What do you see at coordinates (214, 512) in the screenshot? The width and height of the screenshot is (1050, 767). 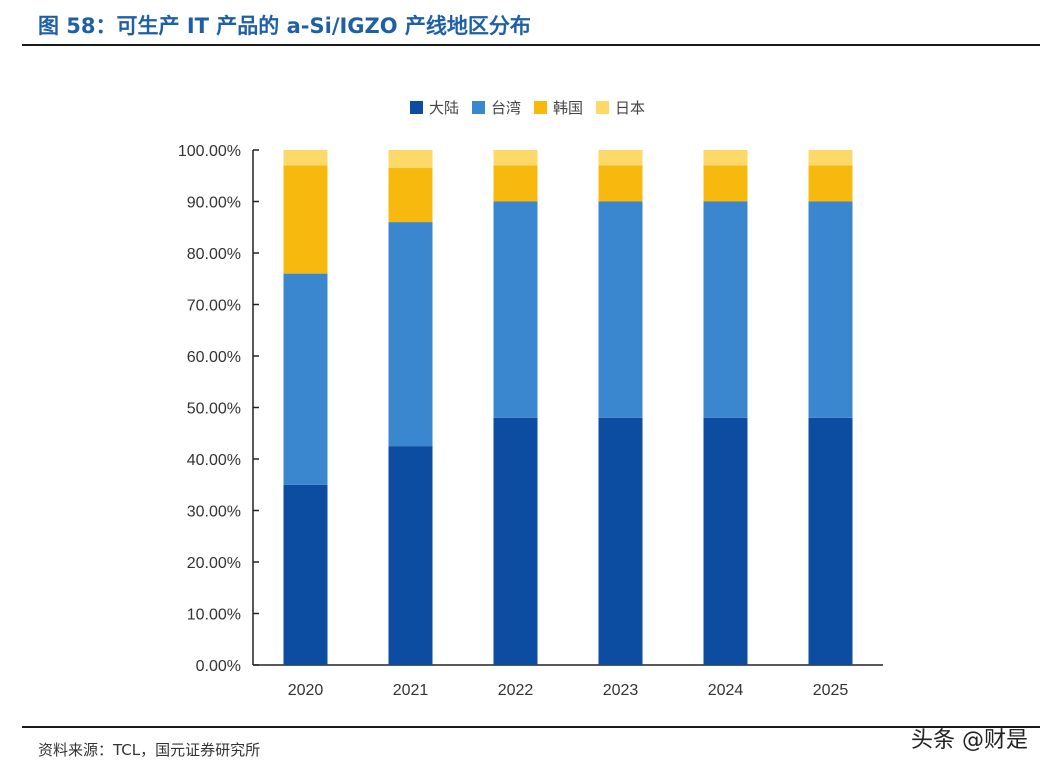 I see `y-tick-label: 30.00%` at bounding box center [214, 512].